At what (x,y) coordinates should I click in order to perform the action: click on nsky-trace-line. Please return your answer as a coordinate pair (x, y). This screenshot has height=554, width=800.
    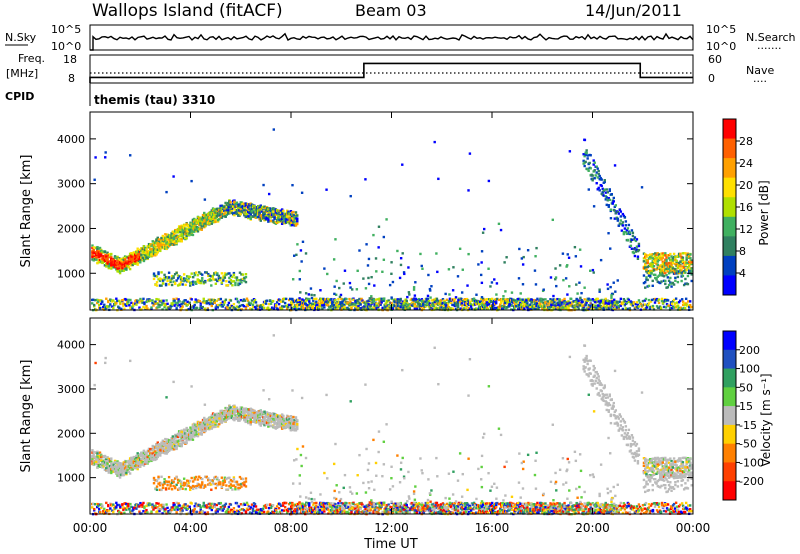
    Looking at the image, I should click on (392, 41).